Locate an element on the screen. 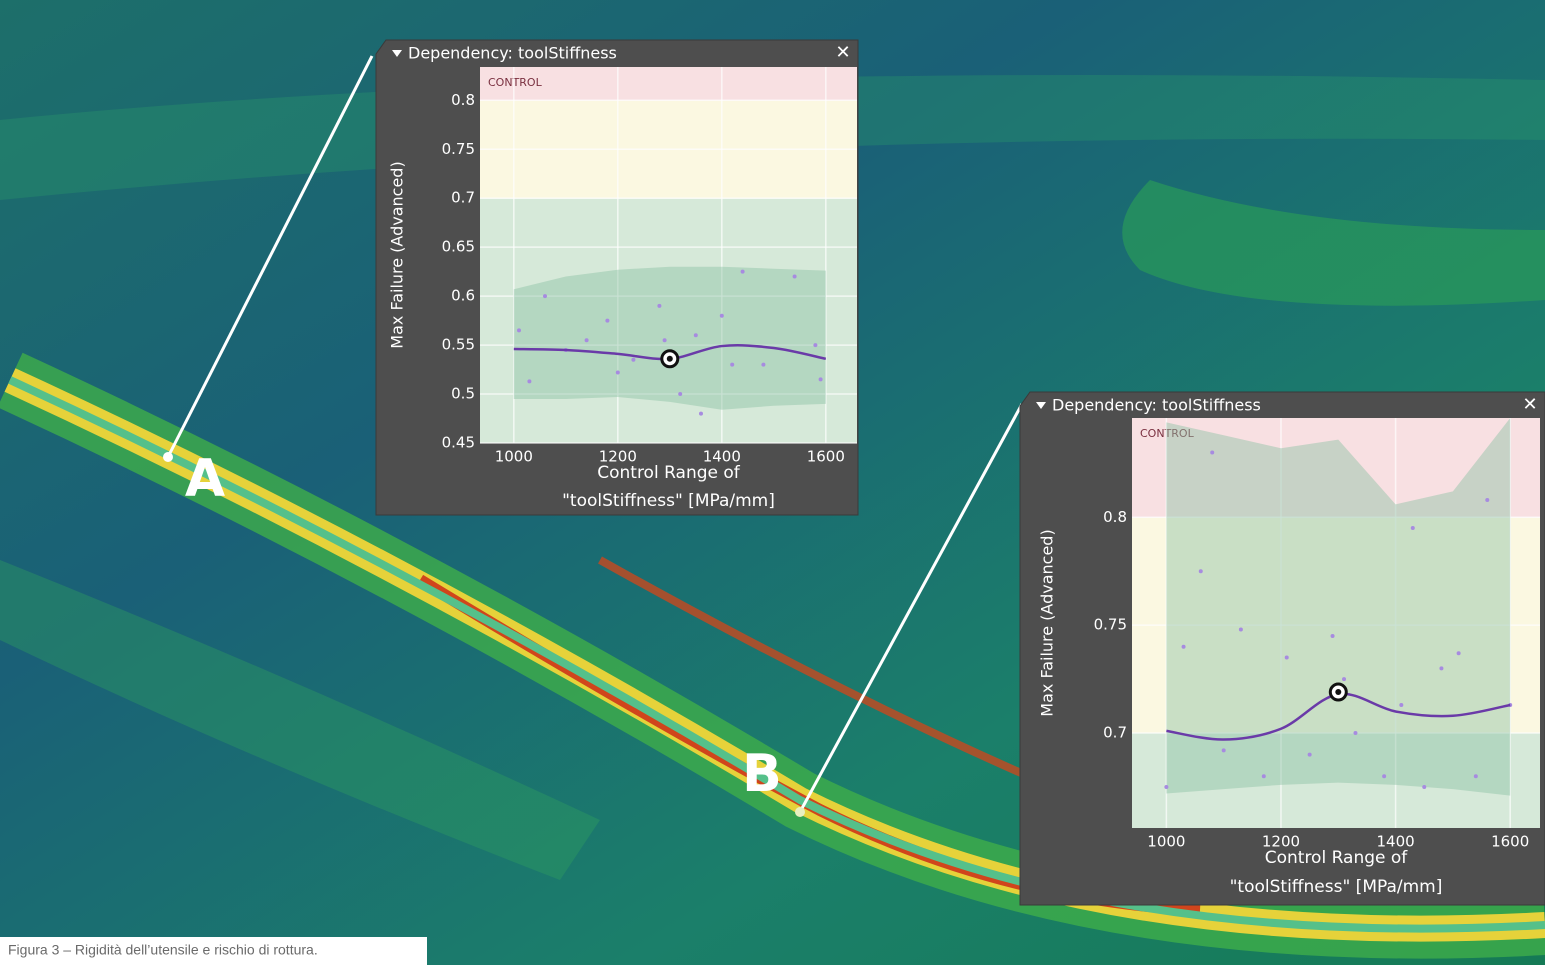 Image resolution: width=1545 pixels, height=969 pixels. y-tick-label: 0.55 is located at coordinates (458, 345).